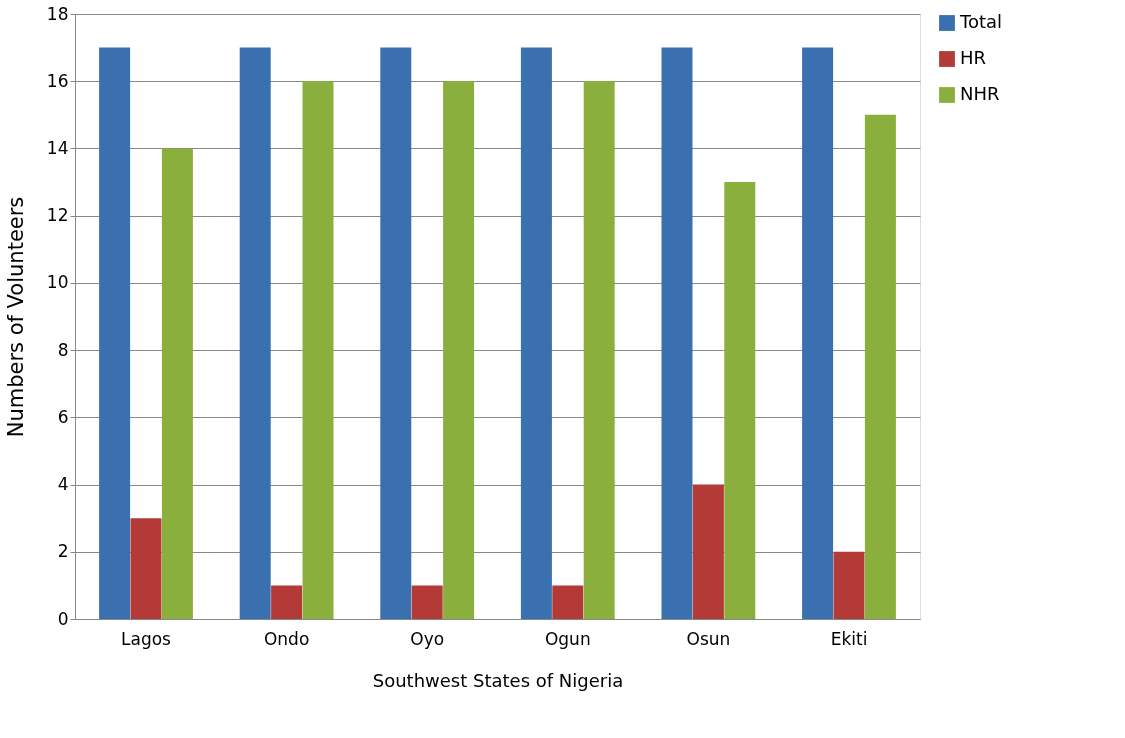 The height and width of the screenshot is (738, 1125). Describe the element at coordinates (63, 551) in the screenshot. I see `y-tick-label: 2` at that location.